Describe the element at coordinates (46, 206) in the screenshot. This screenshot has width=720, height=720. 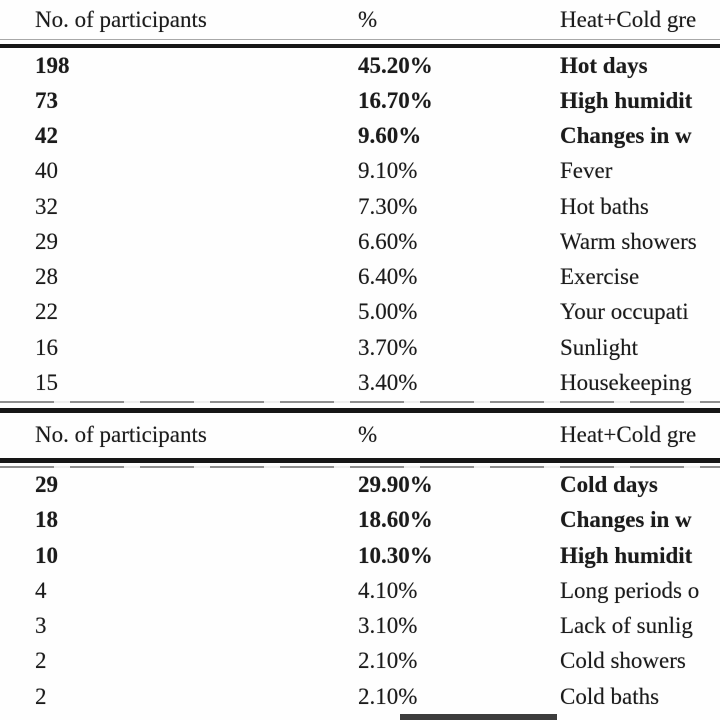
I see `participants-count-cell: 32` at that location.